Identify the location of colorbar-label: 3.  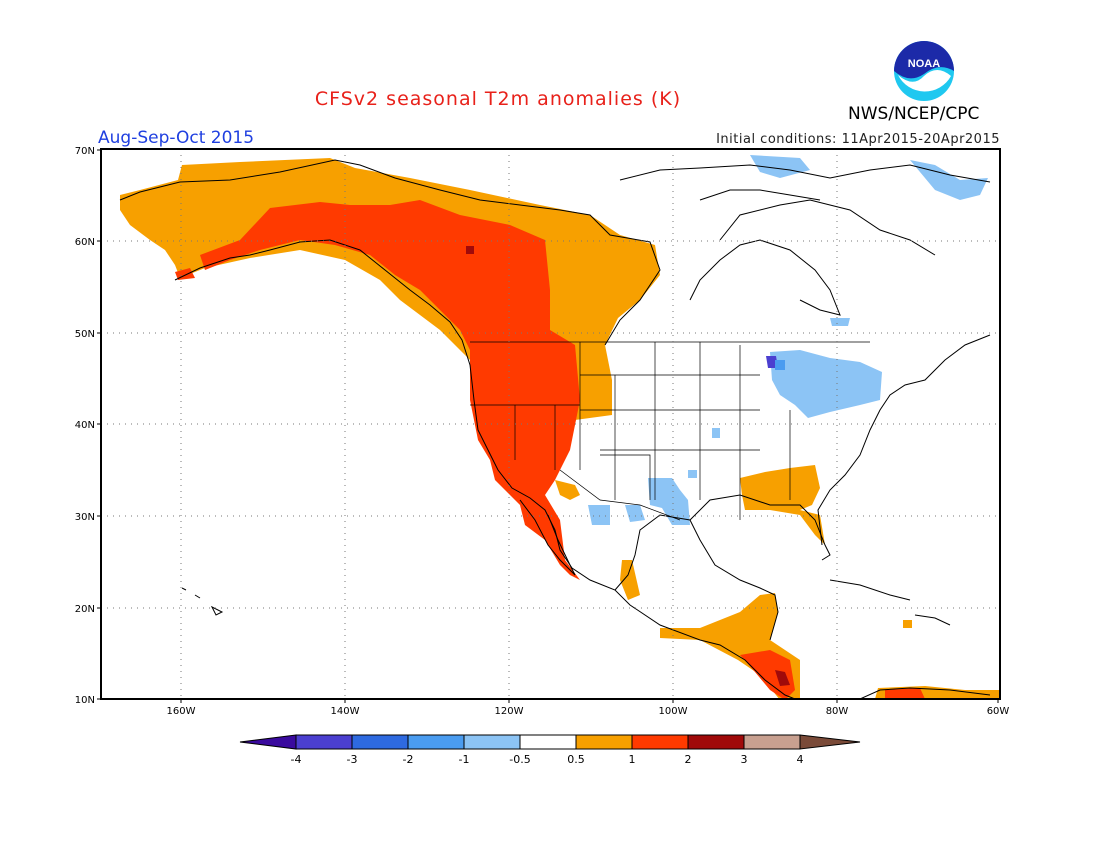
(744, 759).